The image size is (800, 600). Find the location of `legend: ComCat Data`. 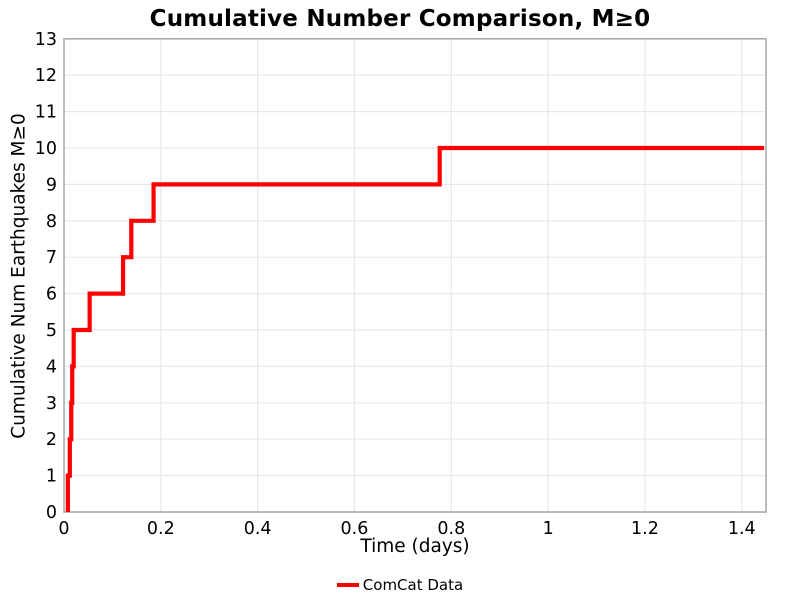

legend: ComCat Data is located at coordinates (400, 585).